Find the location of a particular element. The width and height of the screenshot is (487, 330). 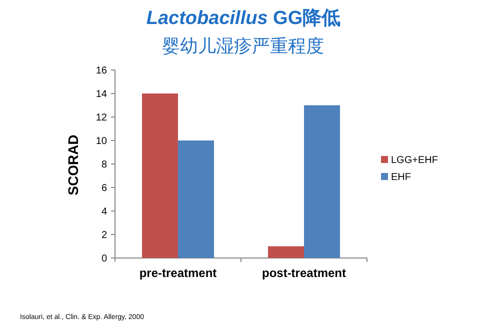

y-tick-label: 12 is located at coordinates (102, 118).